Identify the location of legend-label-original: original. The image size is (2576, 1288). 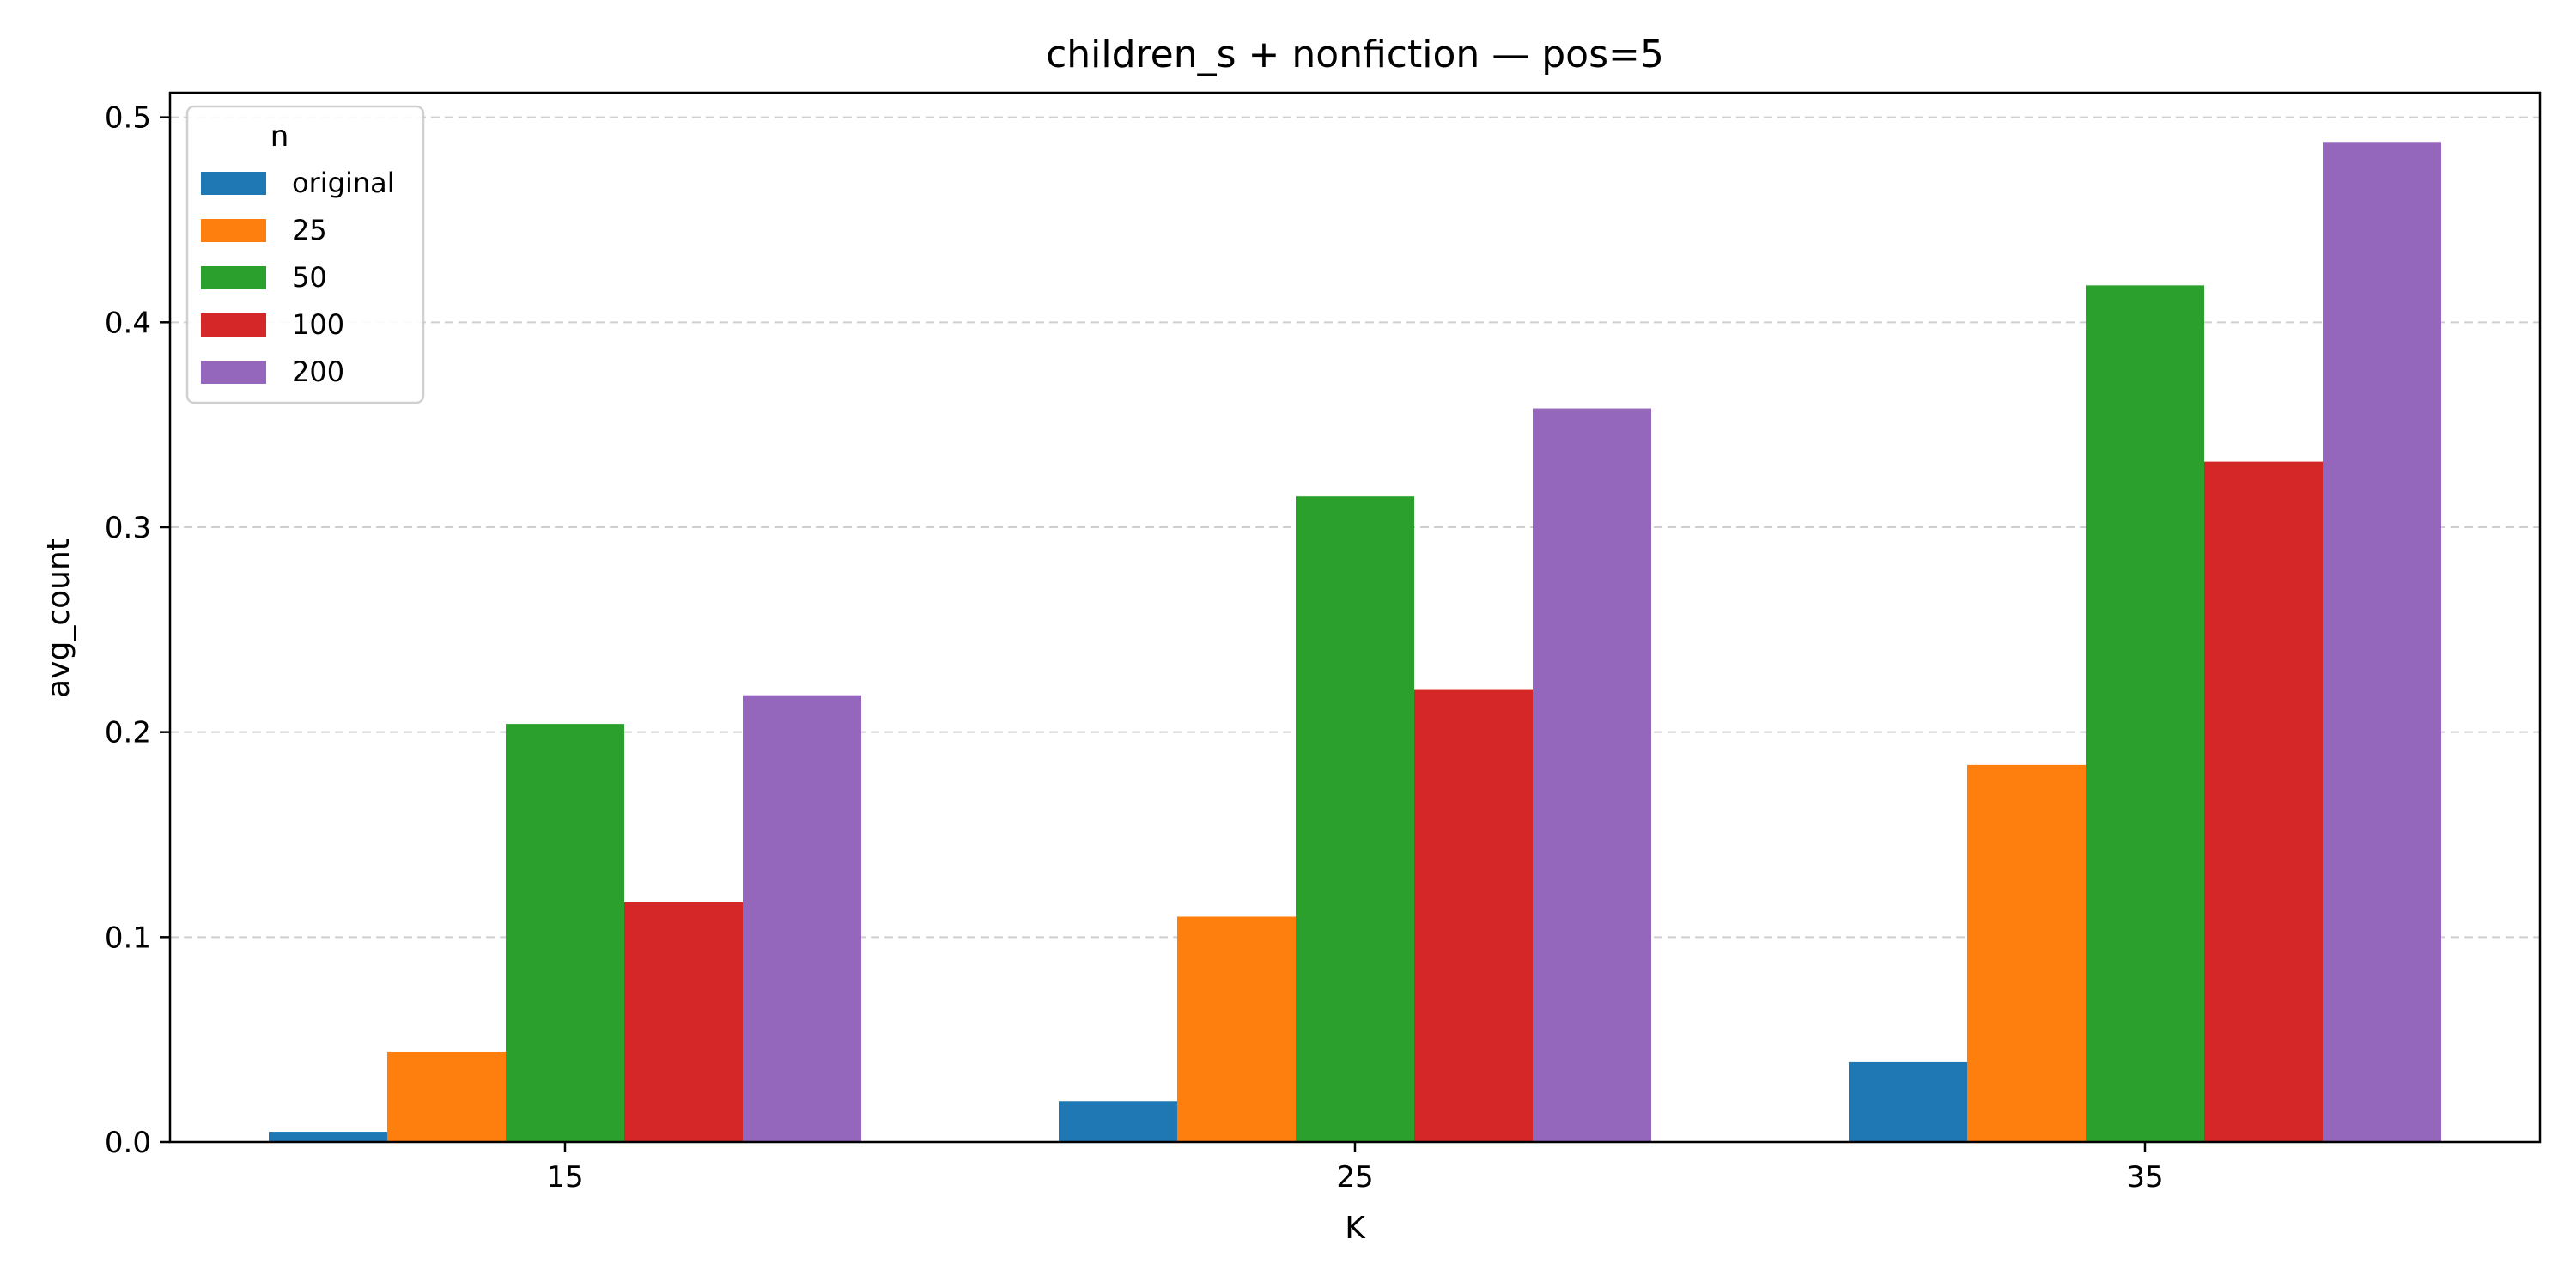
(344, 183).